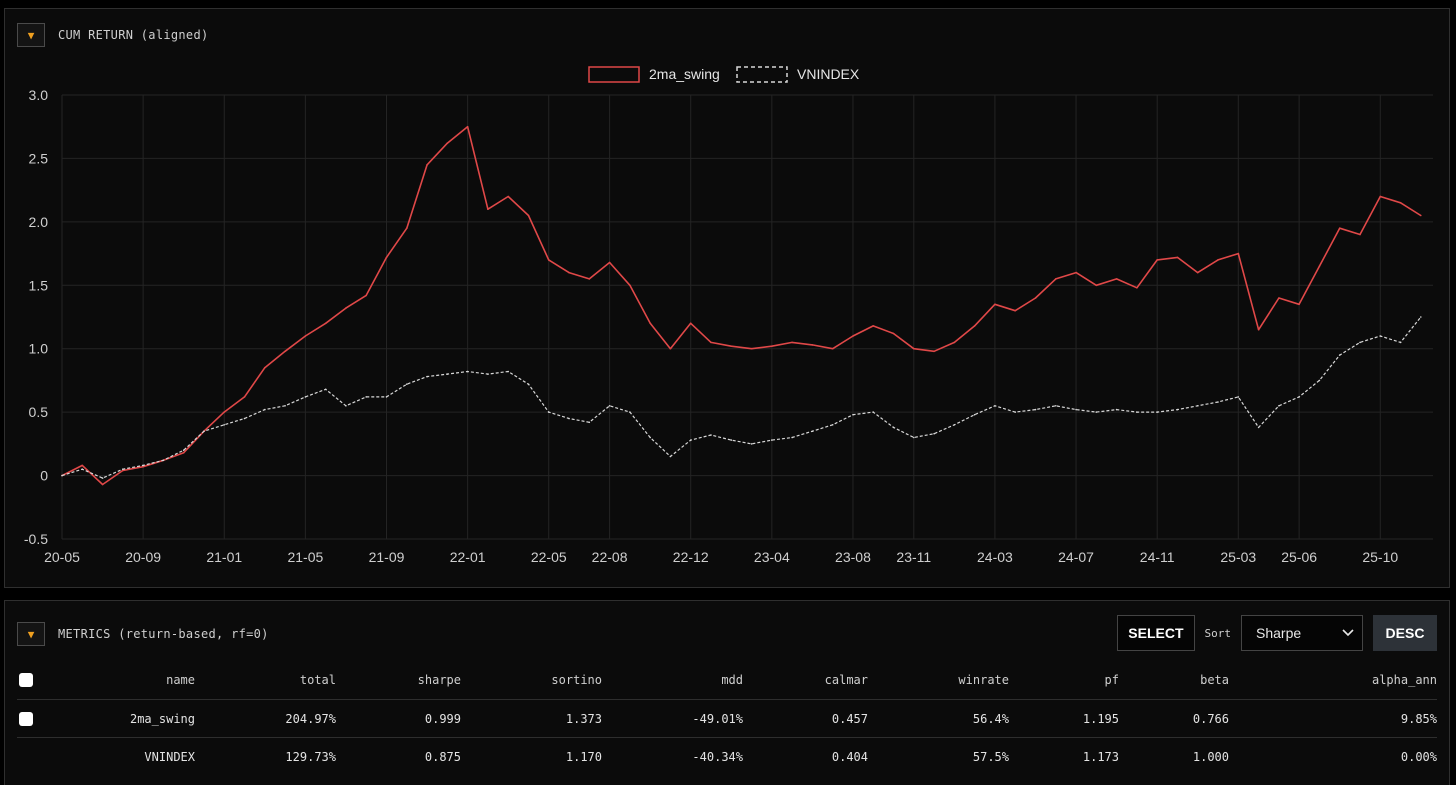  I want to click on cell-total: 204.97%, so click(265, 718).